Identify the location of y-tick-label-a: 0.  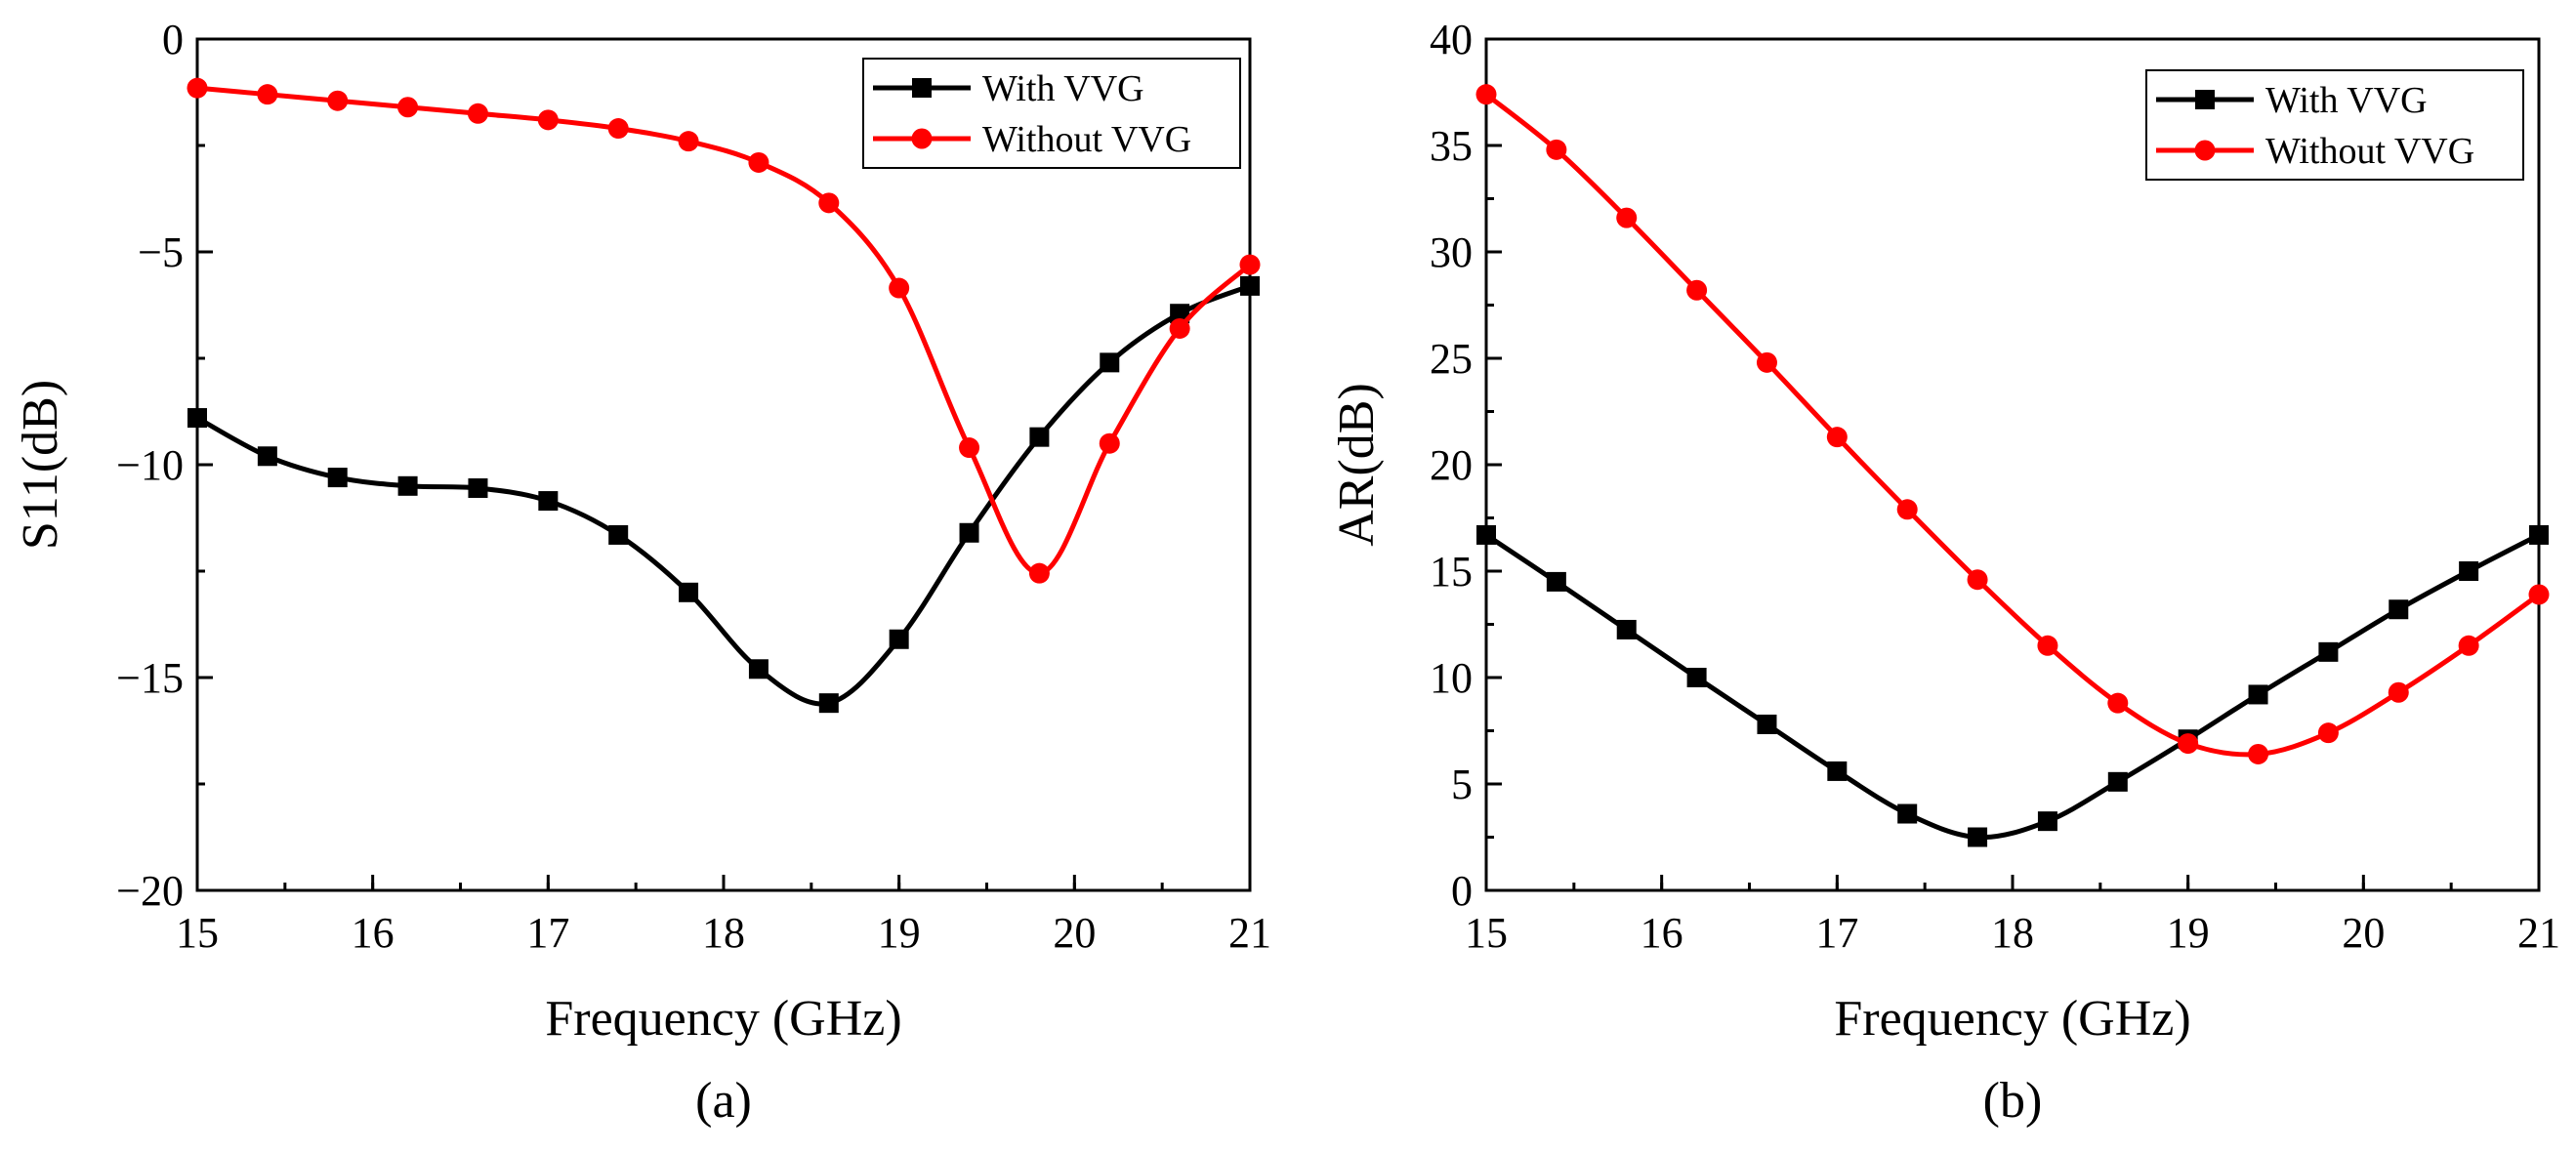
(173, 39).